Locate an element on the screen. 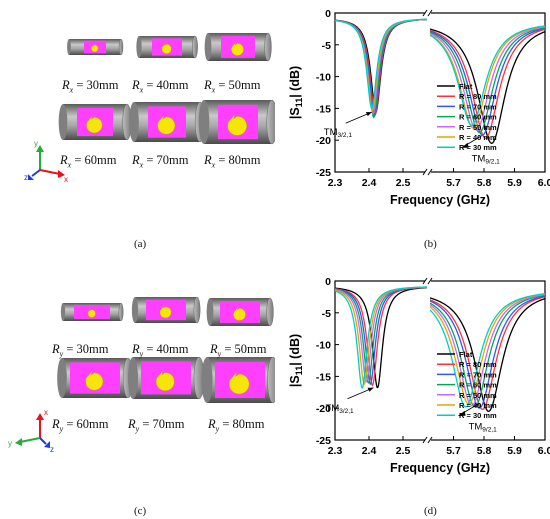  legend-label-d-6: R = 30 mm is located at coordinates (478, 415).